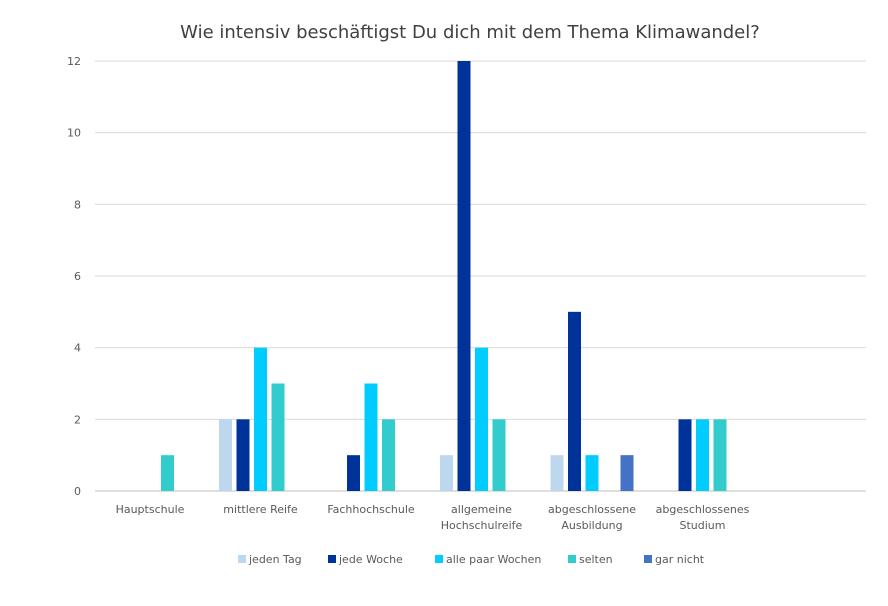  I want to click on legend-label: jede Woche, so click(370, 559).